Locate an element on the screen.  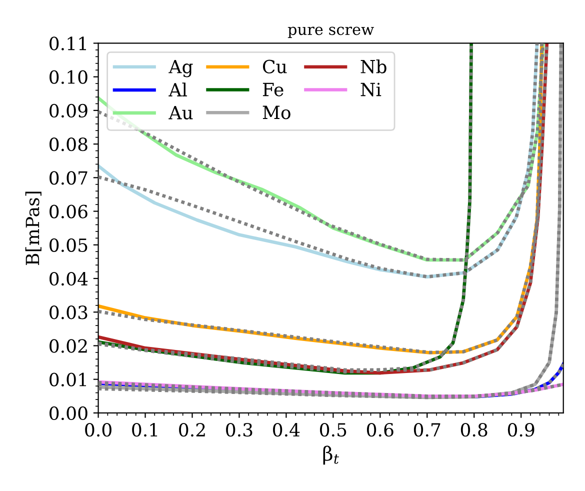
x-tick-label: 0.3 is located at coordinates (239, 429).